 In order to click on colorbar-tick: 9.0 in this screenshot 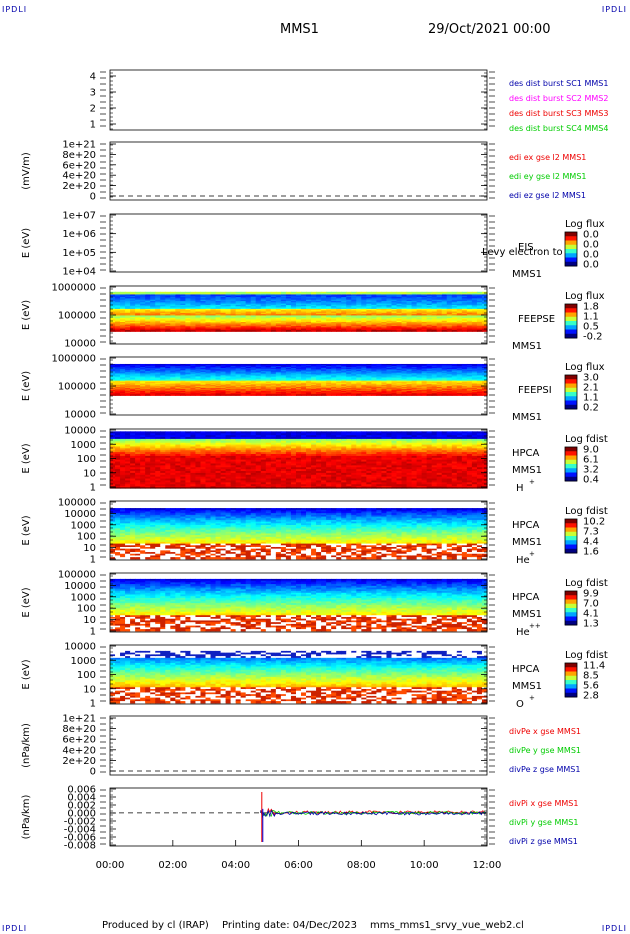, I will do `click(591, 450)`.